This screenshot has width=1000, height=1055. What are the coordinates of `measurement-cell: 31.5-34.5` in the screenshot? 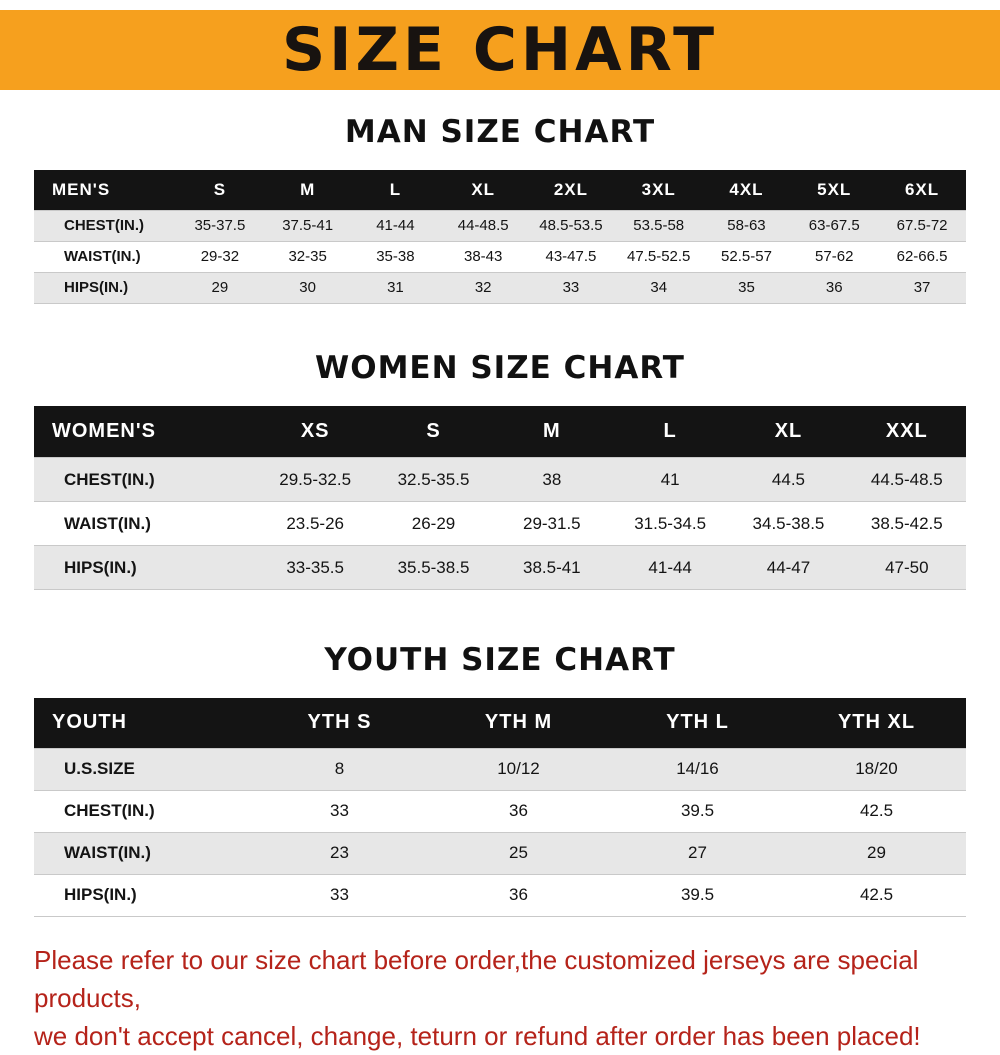 It's located at (670, 523).